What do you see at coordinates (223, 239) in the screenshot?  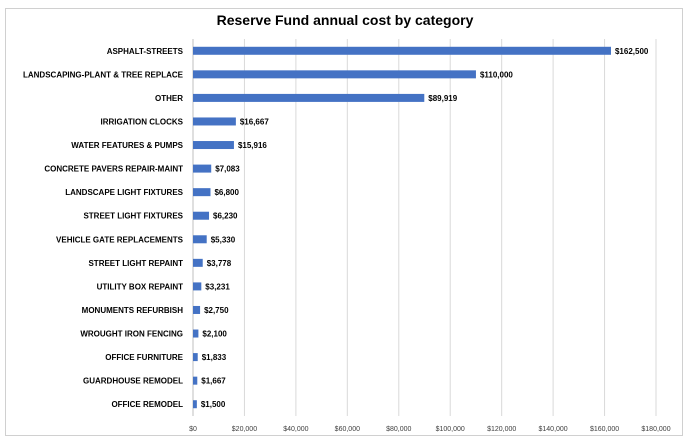 I see `data-label: $5,330` at bounding box center [223, 239].